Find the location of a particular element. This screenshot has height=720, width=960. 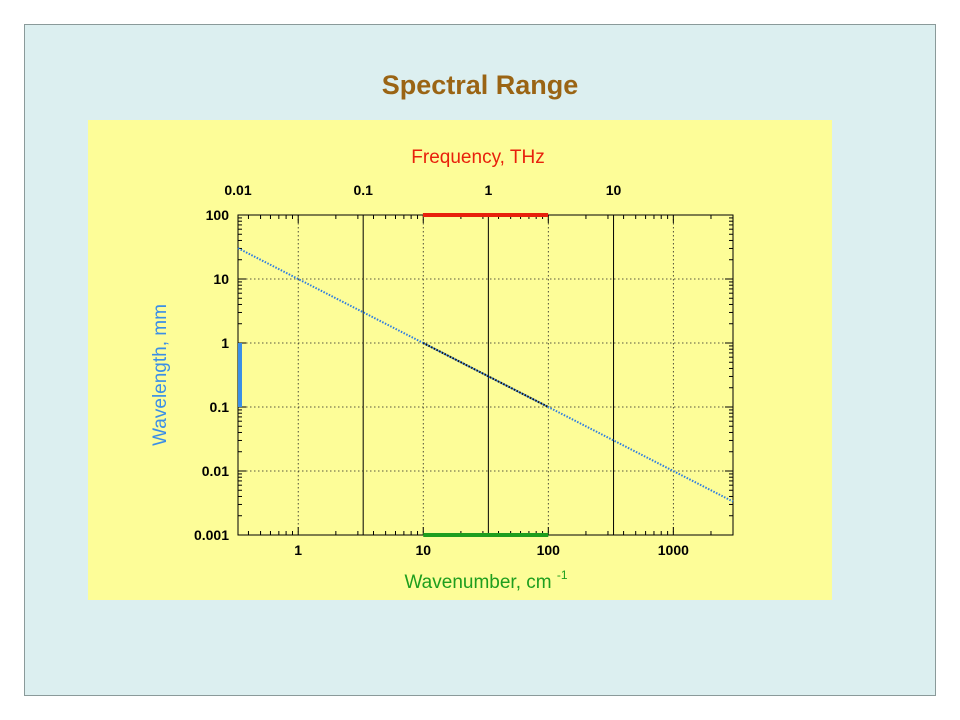

series-line is located at coordinates (485, 375).